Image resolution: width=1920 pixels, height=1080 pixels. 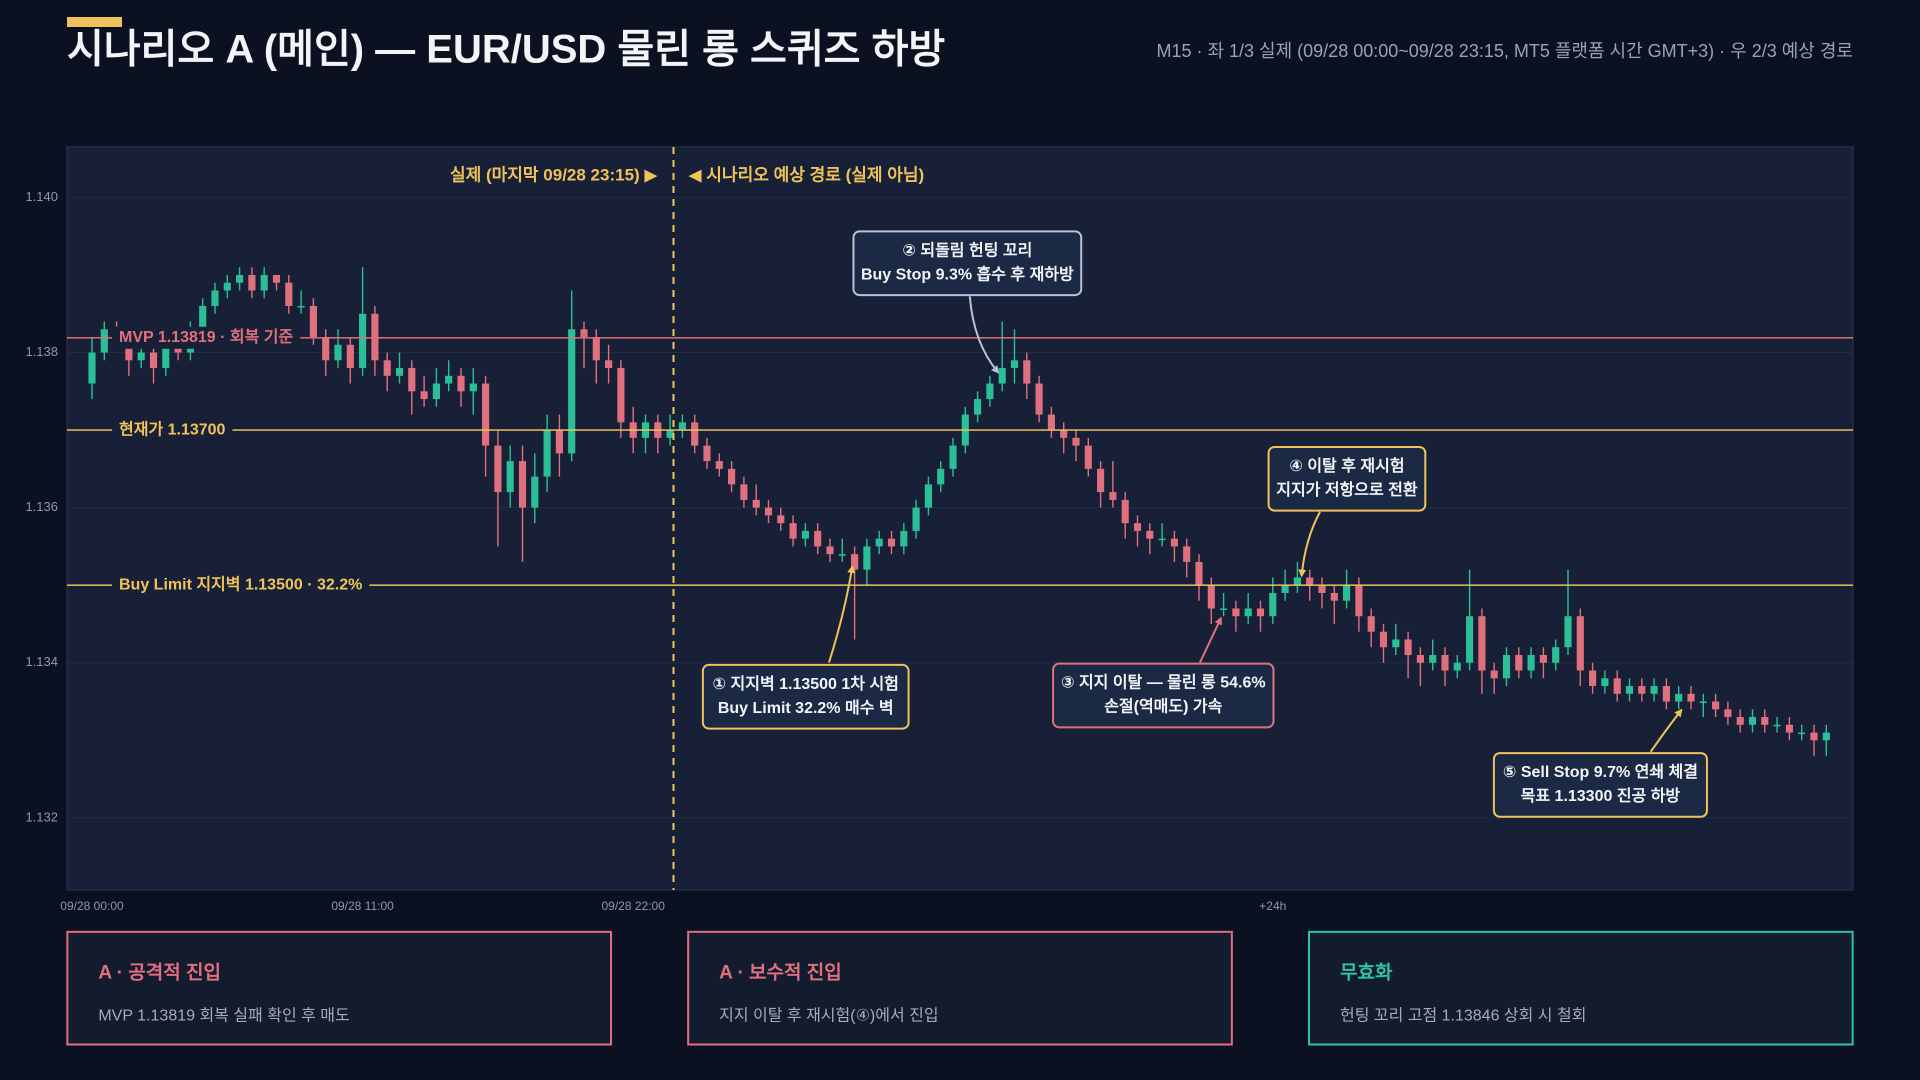 What do you see at coordinates (807, 174) in the screenshot?
I see `projection-label: ◀ 시나리오 예상 경로 (실제 아님)` at bounding box center [807, 174].